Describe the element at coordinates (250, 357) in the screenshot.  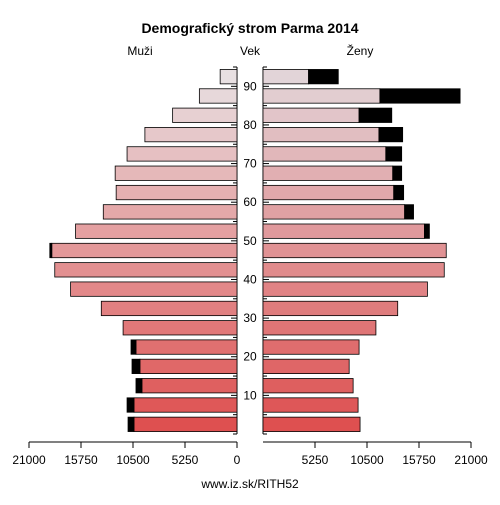
I see `age-tick-label: 20` at that location.